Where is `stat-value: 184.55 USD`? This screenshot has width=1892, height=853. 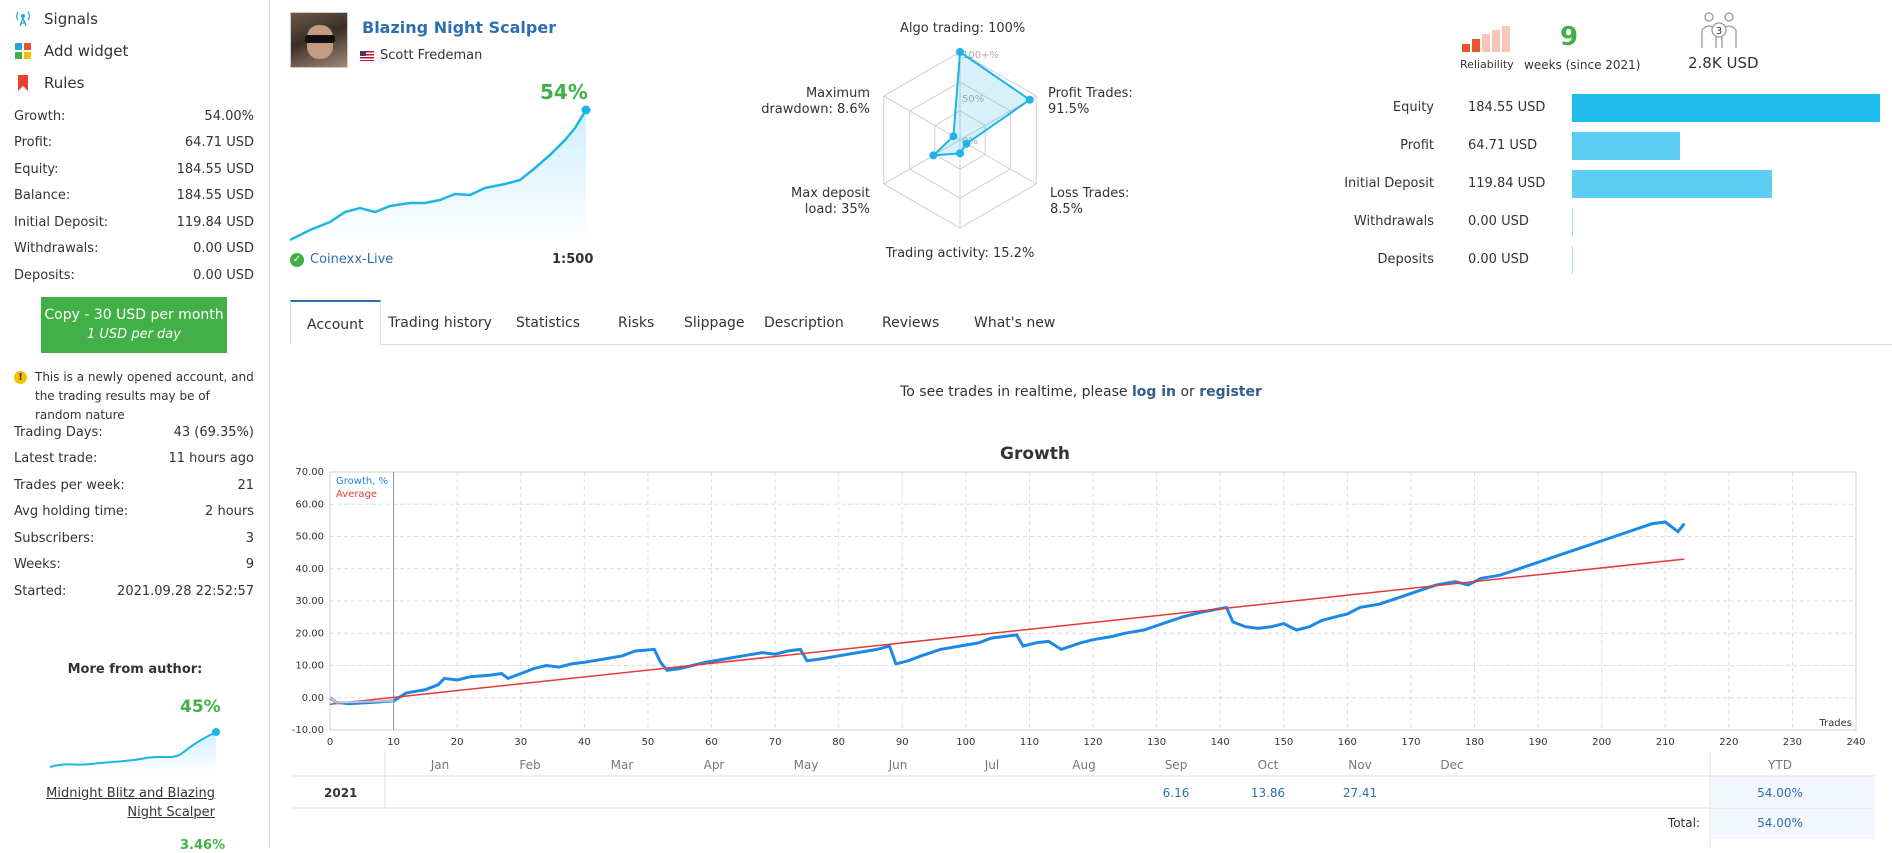 stat-value: 184.55 USD is located at coordinates (215, 169).